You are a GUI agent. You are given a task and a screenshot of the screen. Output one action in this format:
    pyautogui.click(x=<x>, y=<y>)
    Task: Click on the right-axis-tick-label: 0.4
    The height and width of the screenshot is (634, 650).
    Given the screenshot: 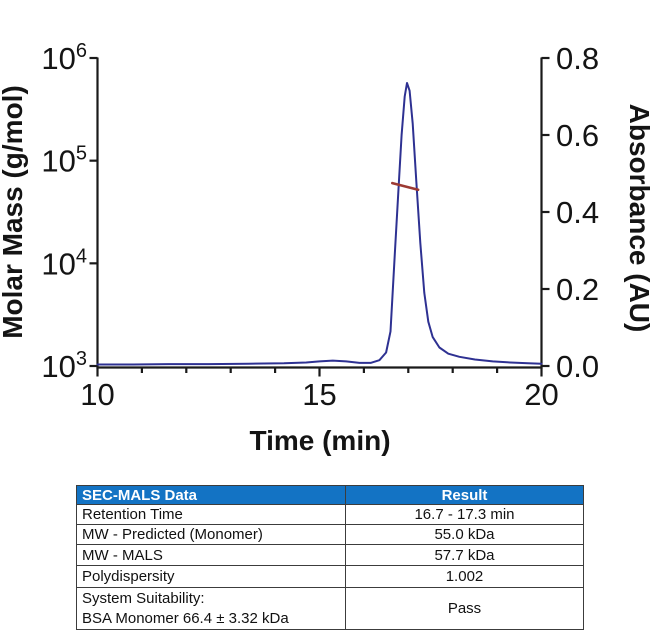 What is the action you would take?
    pyautogui.click(x=577, y=212)
    